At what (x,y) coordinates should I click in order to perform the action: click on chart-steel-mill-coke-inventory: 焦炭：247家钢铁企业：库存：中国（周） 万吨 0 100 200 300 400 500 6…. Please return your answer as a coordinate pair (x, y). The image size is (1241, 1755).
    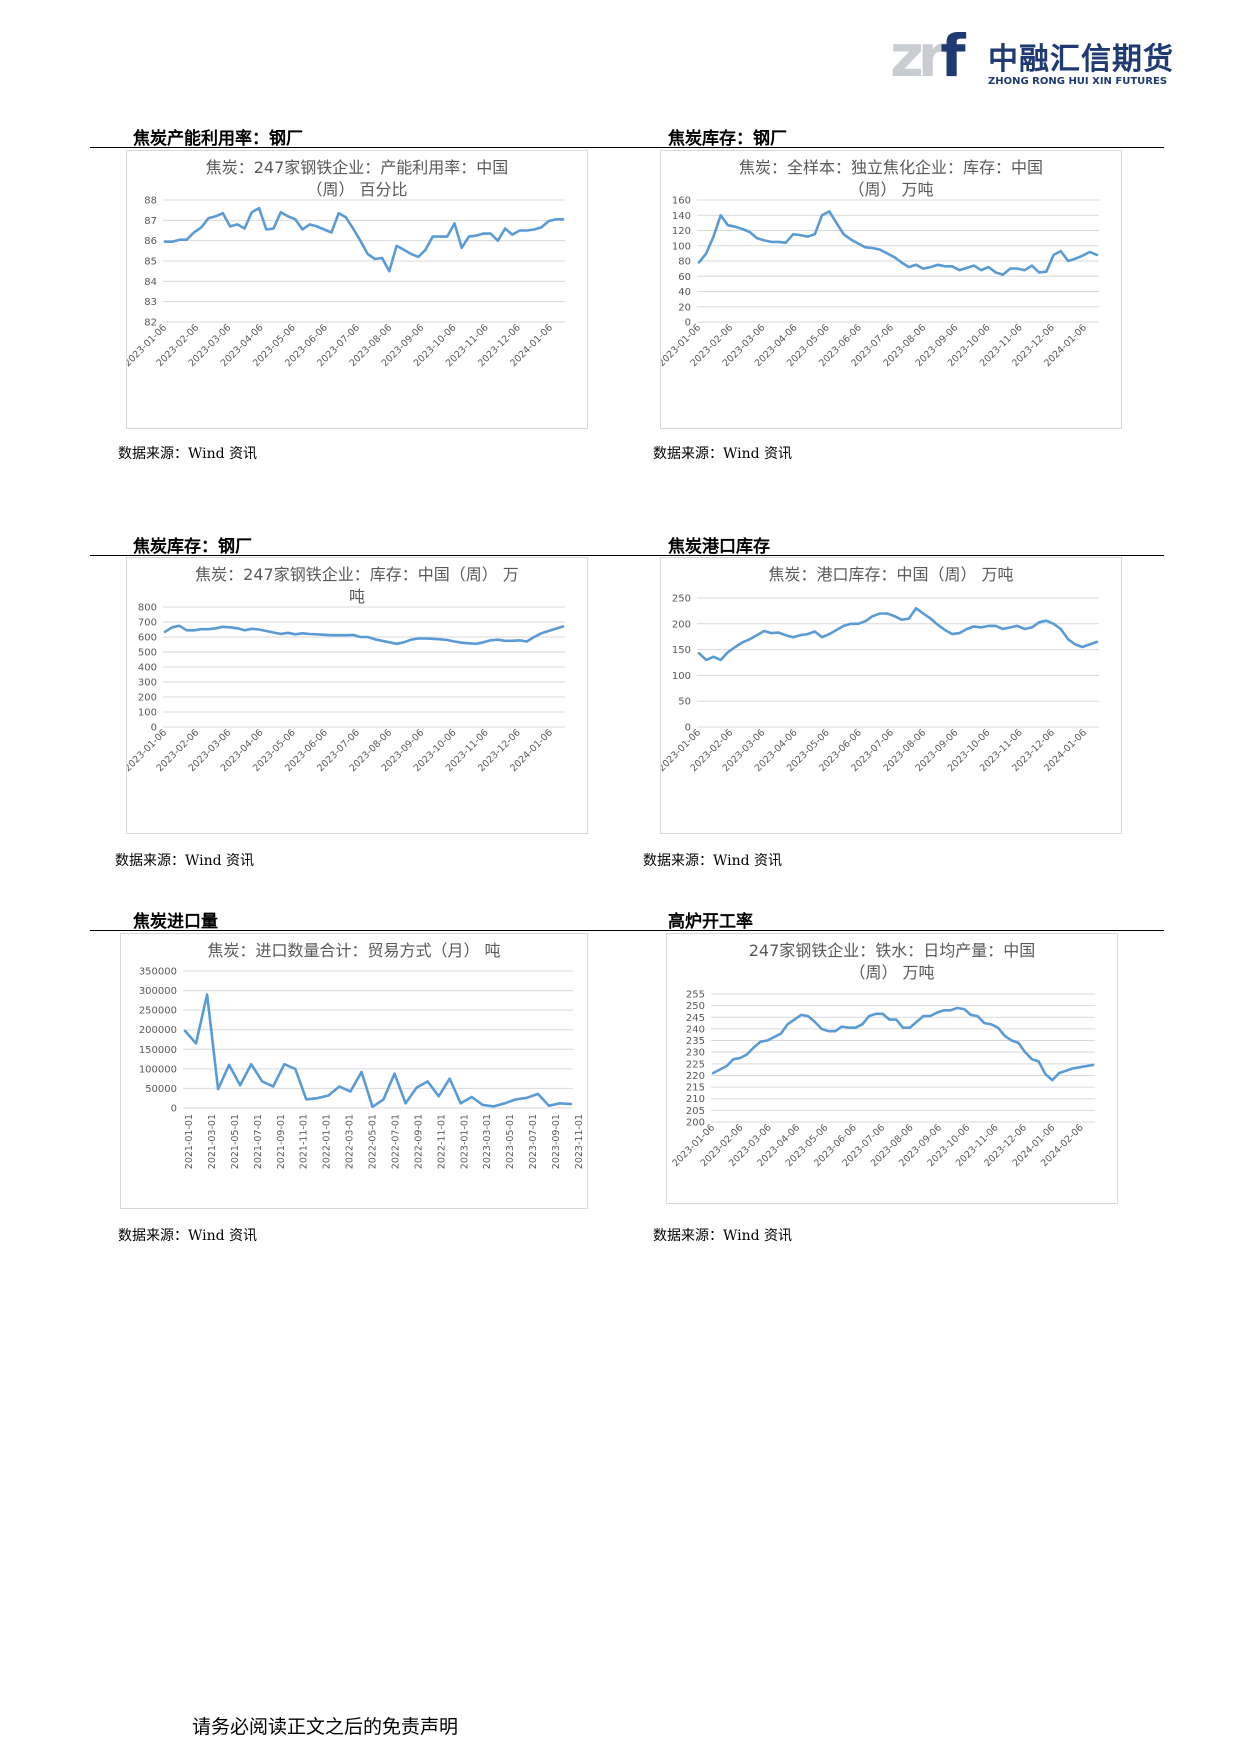
    Looking at the image, I should click on (357, 695).